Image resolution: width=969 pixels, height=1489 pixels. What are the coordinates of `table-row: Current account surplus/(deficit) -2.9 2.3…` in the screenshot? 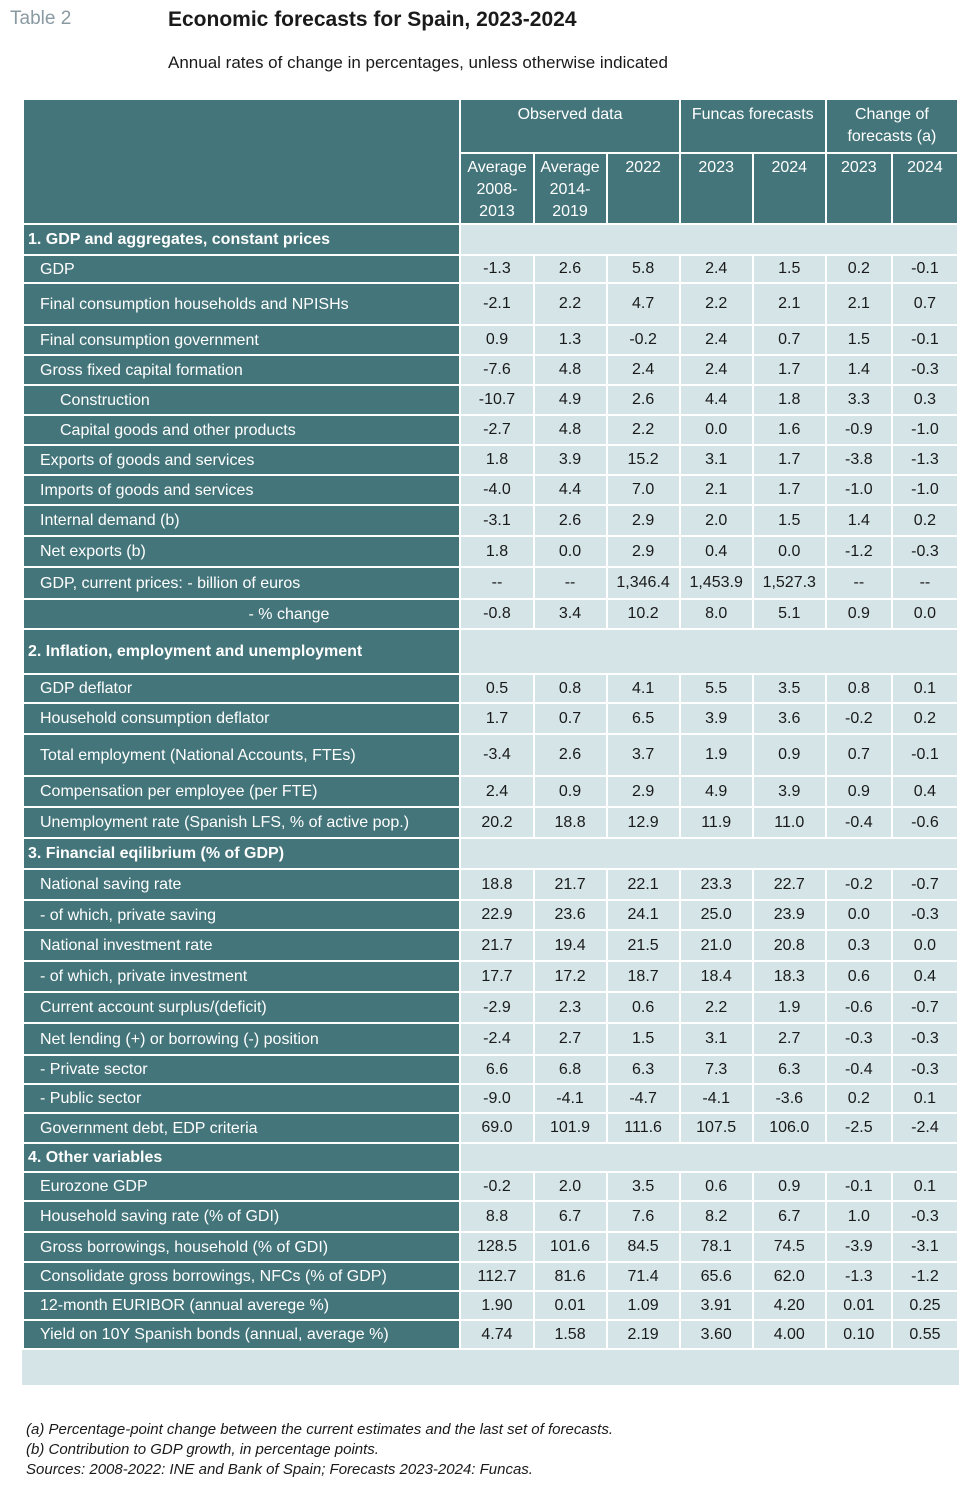 It's located at (490, 1007).